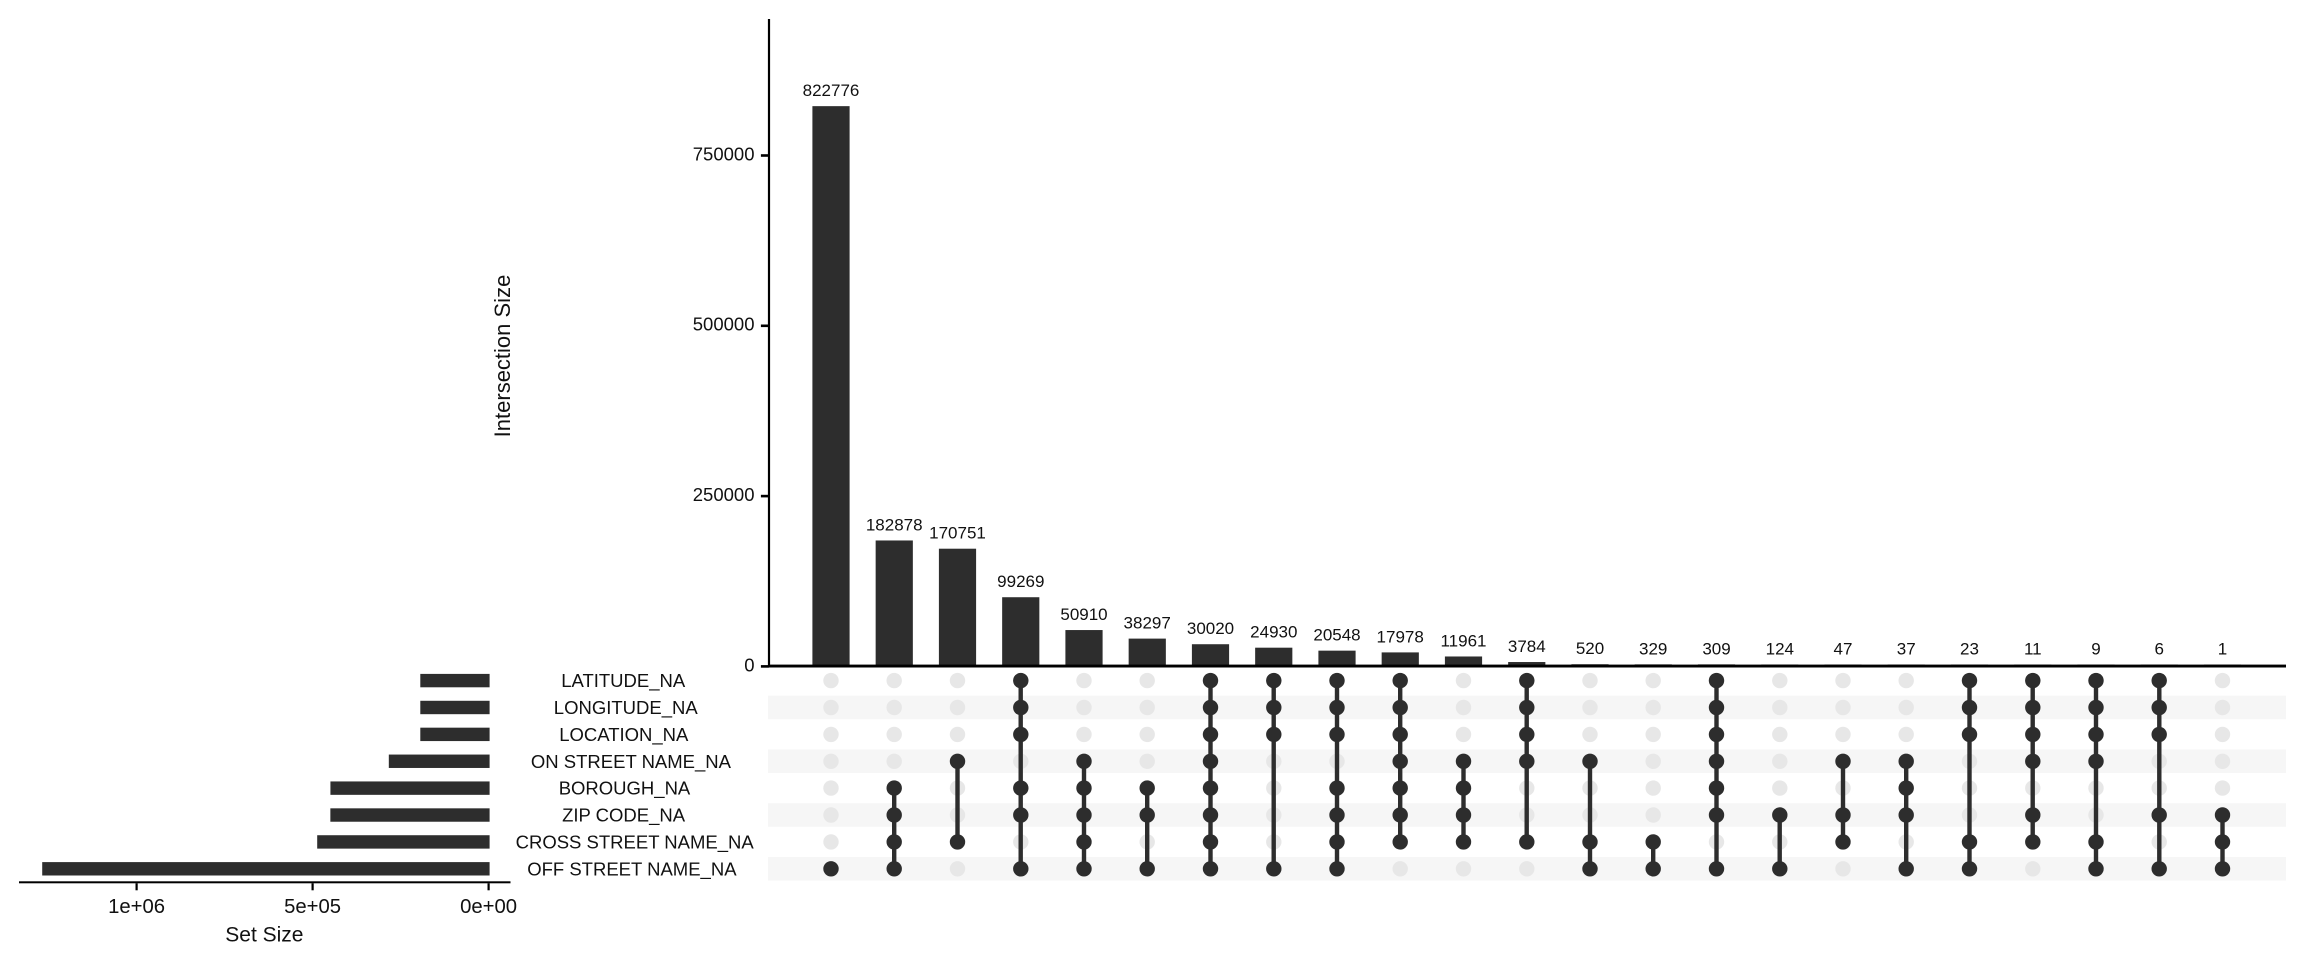 This screenshot has width=2304, height=960. I want to click on svg-text: ON STREET NAME_NA, so click(631, 762).